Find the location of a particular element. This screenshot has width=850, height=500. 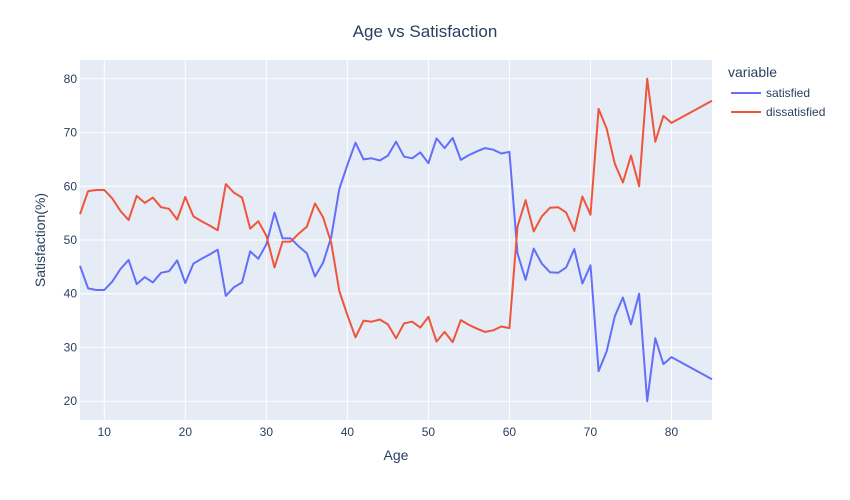

x-tick-labels: 10 20 30 40 50 60 70 80 is located at coordinates (388, 432).